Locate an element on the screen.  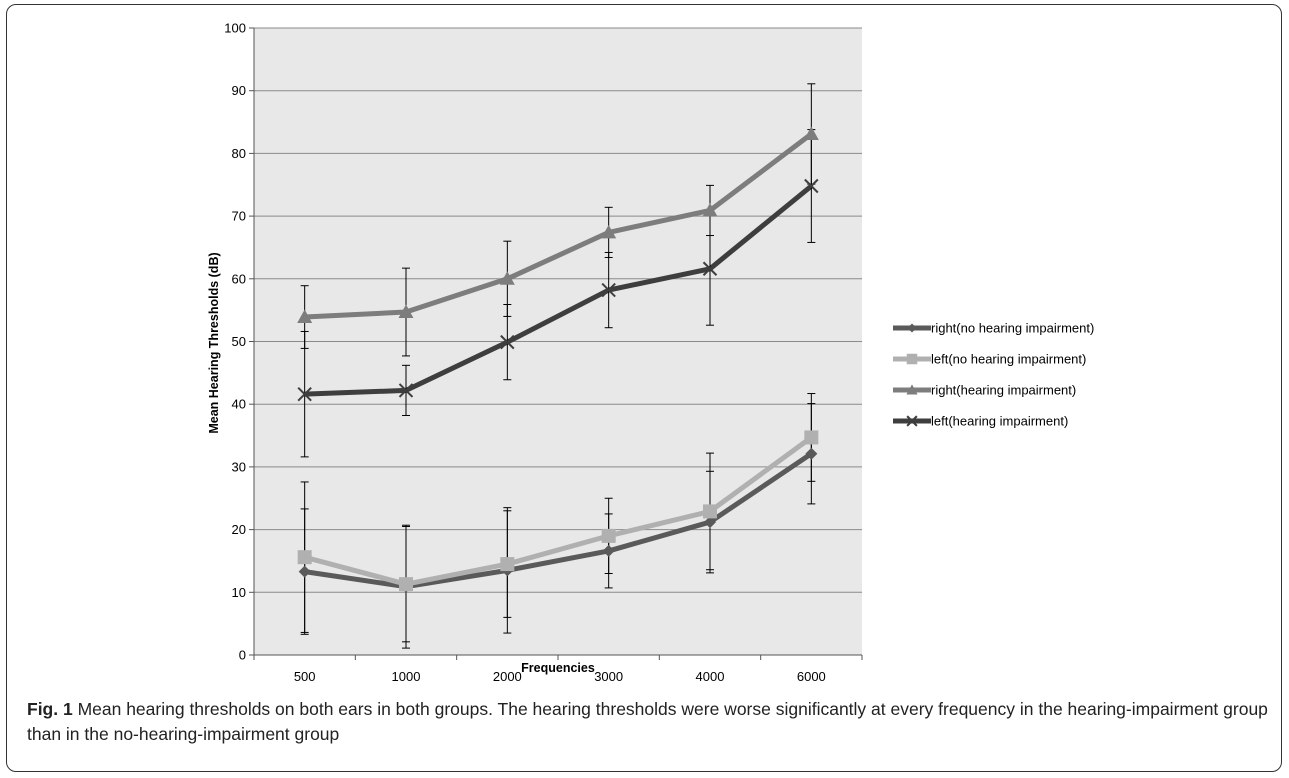
y-tick-label: 70 is located at coordinates (239, 216).